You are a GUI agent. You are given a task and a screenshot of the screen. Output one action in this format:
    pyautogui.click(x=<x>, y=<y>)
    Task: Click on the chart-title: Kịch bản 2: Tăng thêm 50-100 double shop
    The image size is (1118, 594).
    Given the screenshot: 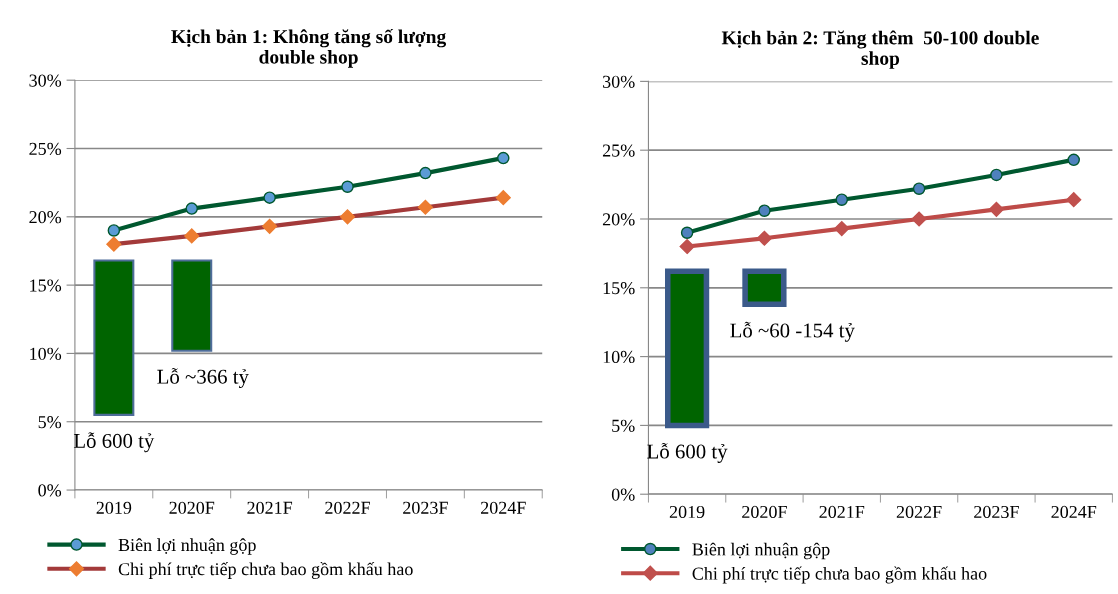 What is the action you would take?
    pyautogui.click(x=880, y=49)
    